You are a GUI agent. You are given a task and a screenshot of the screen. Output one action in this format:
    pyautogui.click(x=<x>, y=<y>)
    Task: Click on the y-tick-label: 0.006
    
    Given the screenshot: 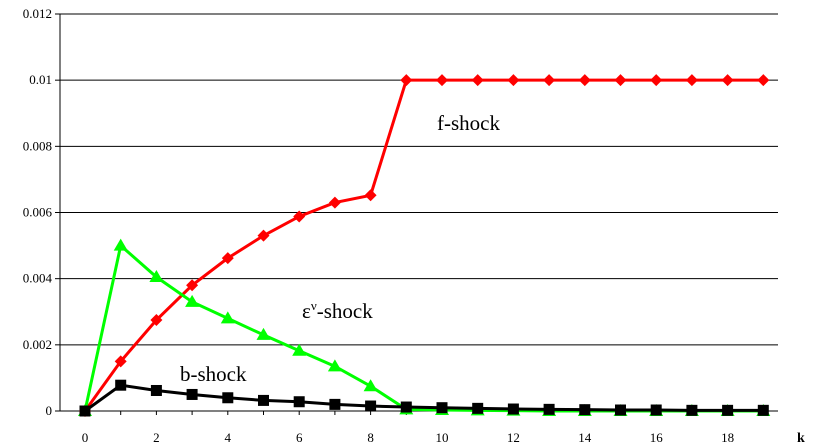 What is the action you would take?
    pyautogui.click(x=38, y=212)
    